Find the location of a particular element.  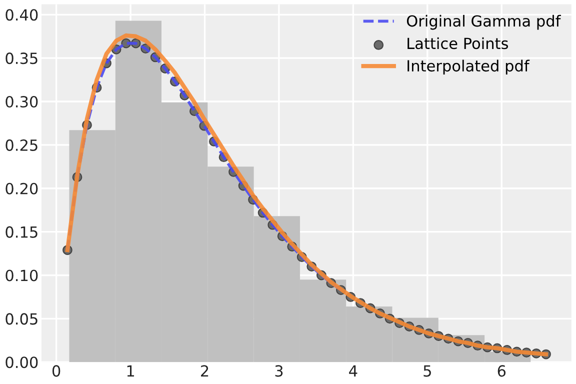

legend-label: Lattice Points is located at coordinates (458, 43).